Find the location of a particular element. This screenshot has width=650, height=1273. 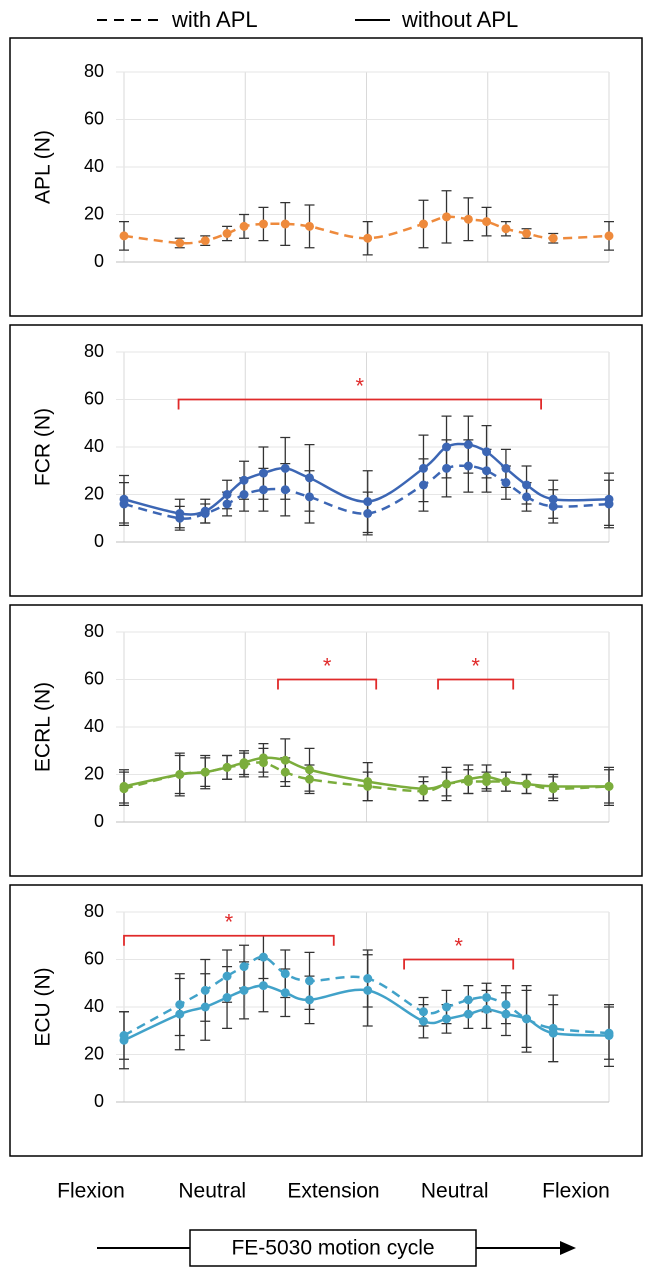

x-axis-label: FE-5030 motion cycle is located at coordinates (332, 1248).